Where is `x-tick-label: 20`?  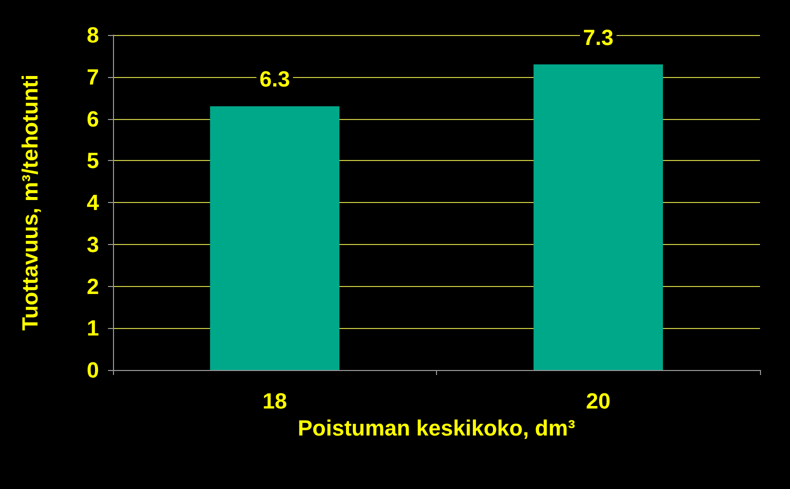 x-tick-label: 20 is located at coordinates (598, 401).